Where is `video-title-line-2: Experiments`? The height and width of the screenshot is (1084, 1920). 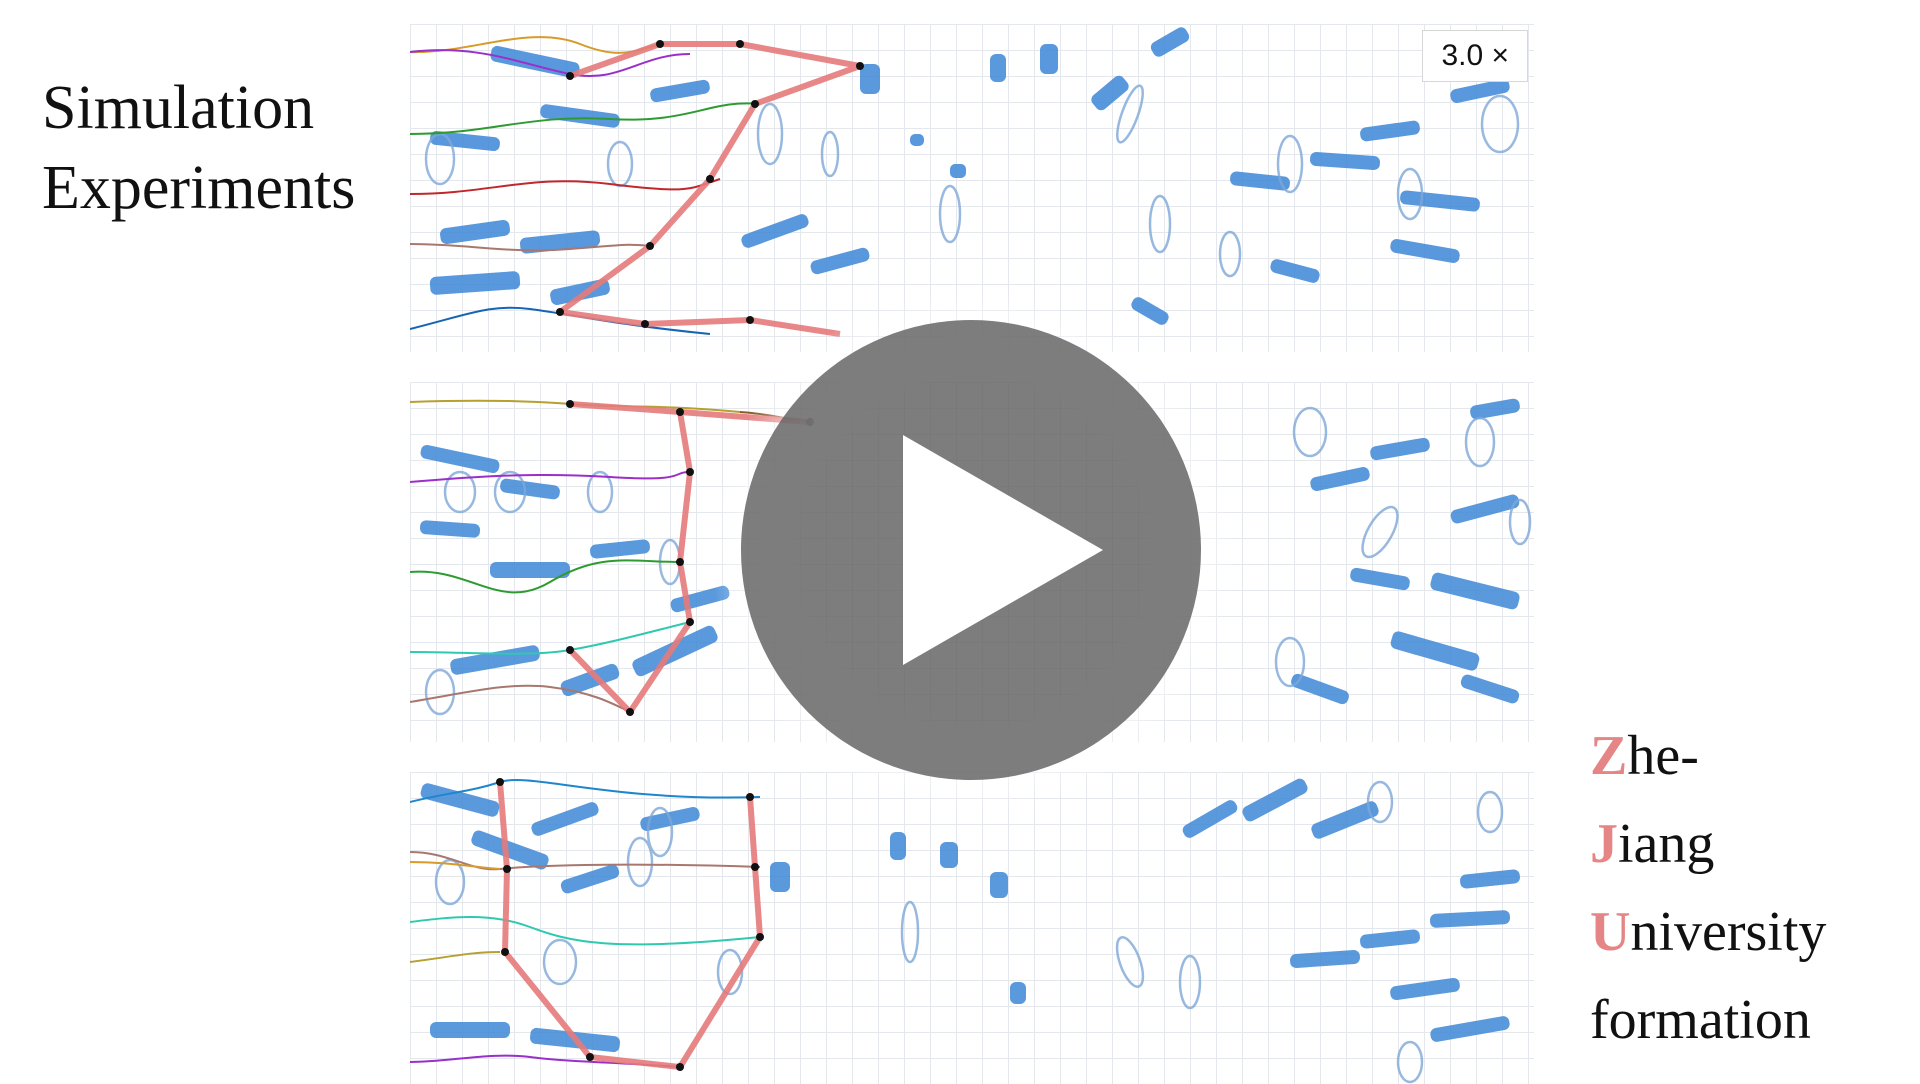
video-title-line-2: Experiments is located at coordinates (199, 188).